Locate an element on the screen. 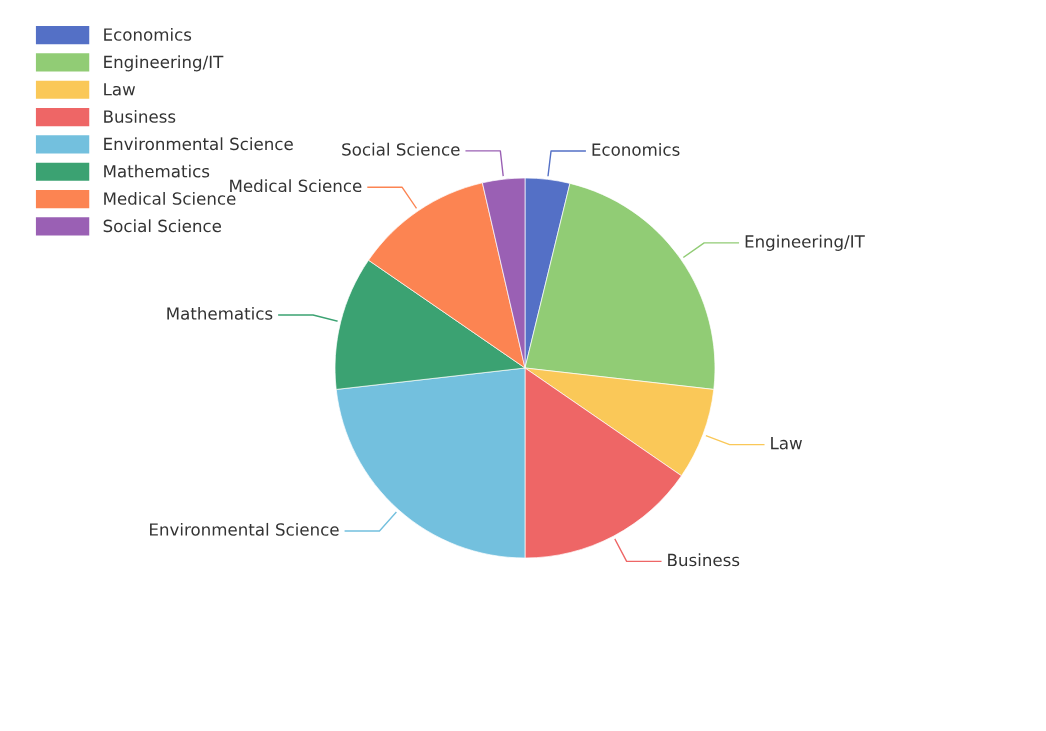  legend-label: Economics is located at coordinates (148, 34).